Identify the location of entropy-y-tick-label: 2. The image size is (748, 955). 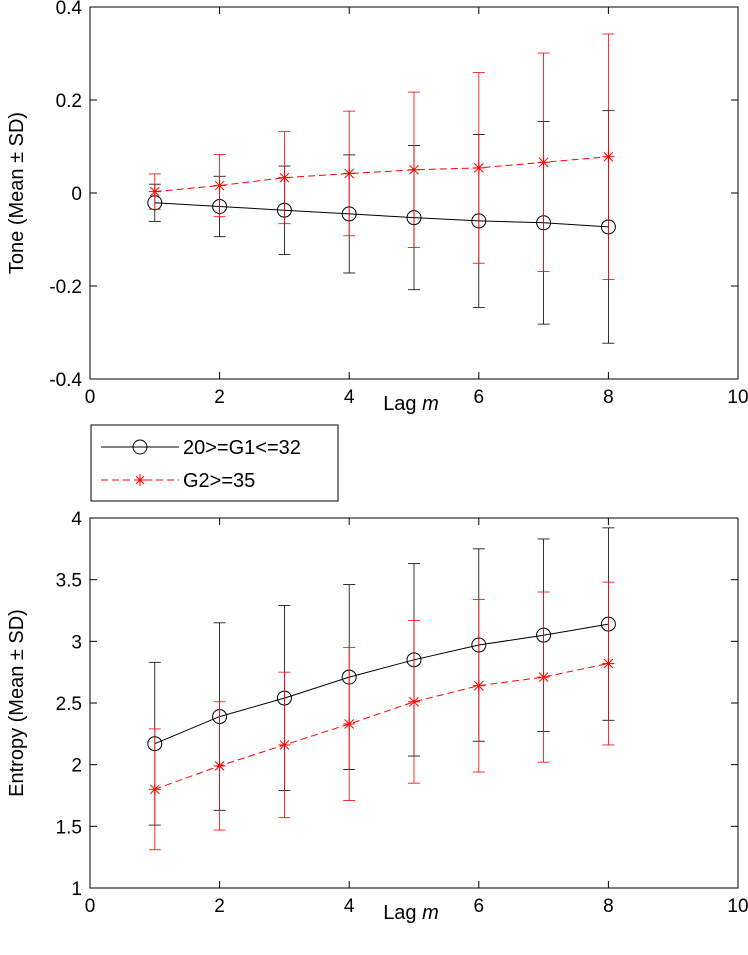
(76, 766).